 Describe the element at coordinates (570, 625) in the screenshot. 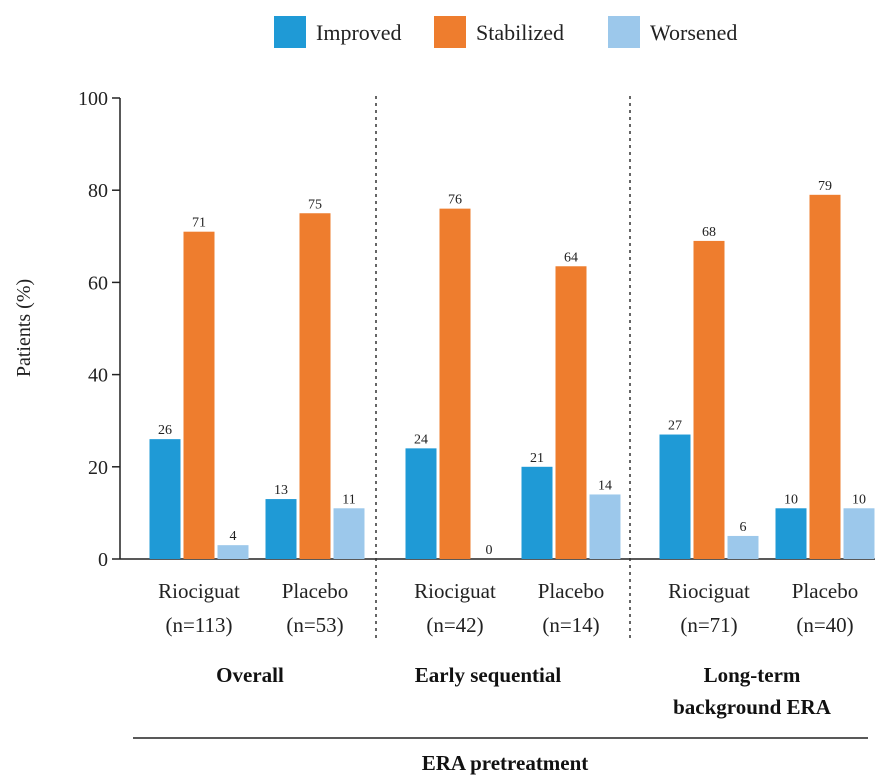

I see `category-n-label: (n=14)` at that location.